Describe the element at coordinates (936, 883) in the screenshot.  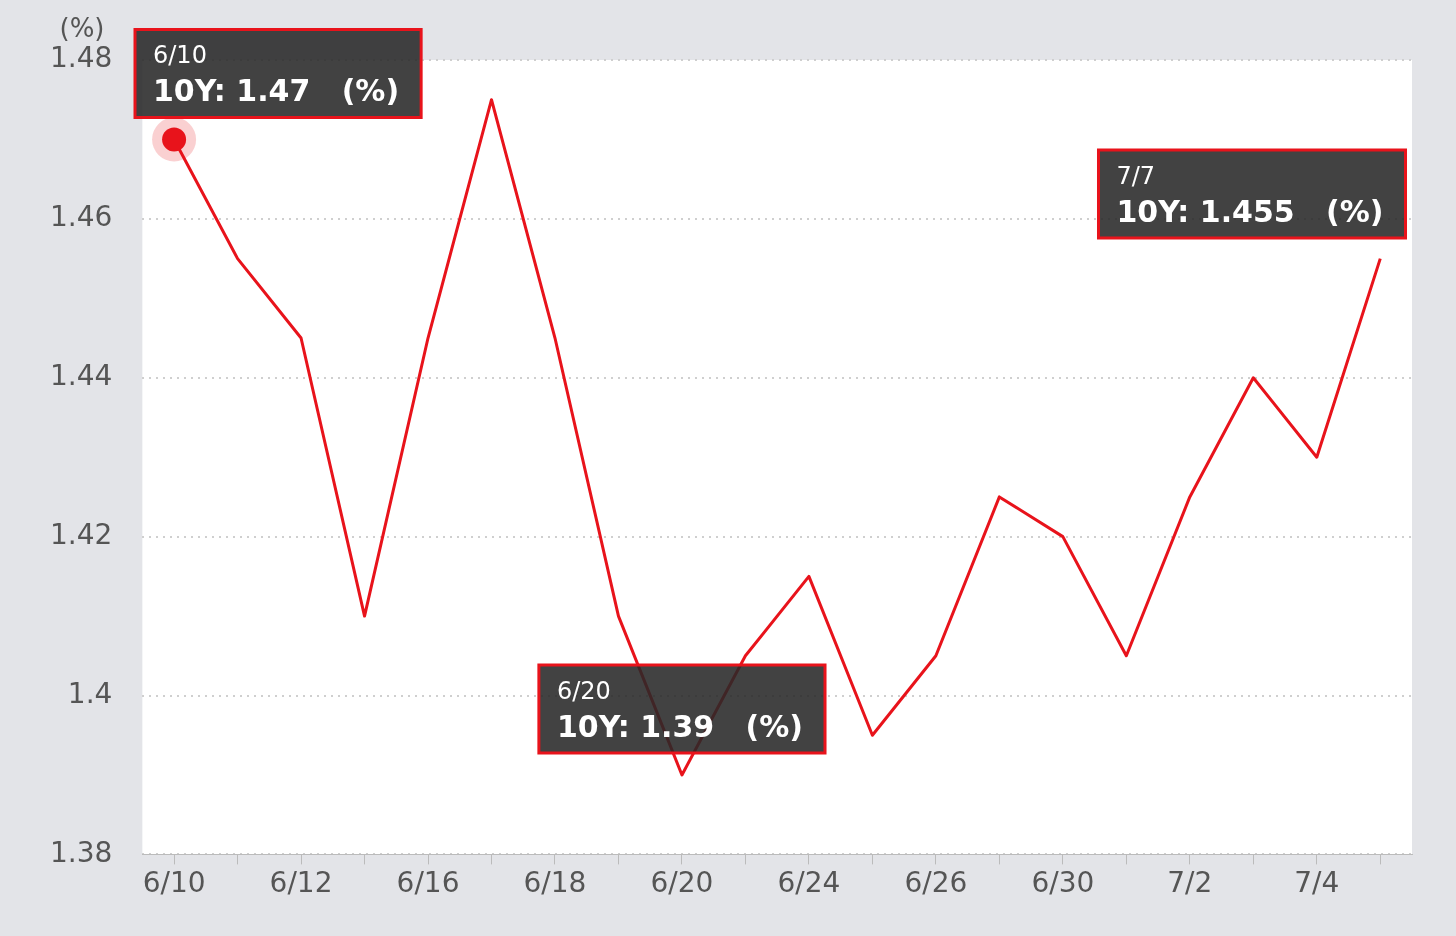
I see `x-tick-label: 6/26` at that location.